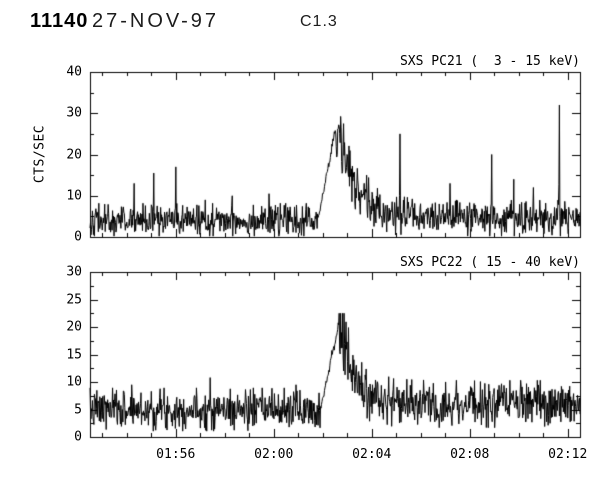  I want to click on x-tick-label: 01:56, so click(176, 454).